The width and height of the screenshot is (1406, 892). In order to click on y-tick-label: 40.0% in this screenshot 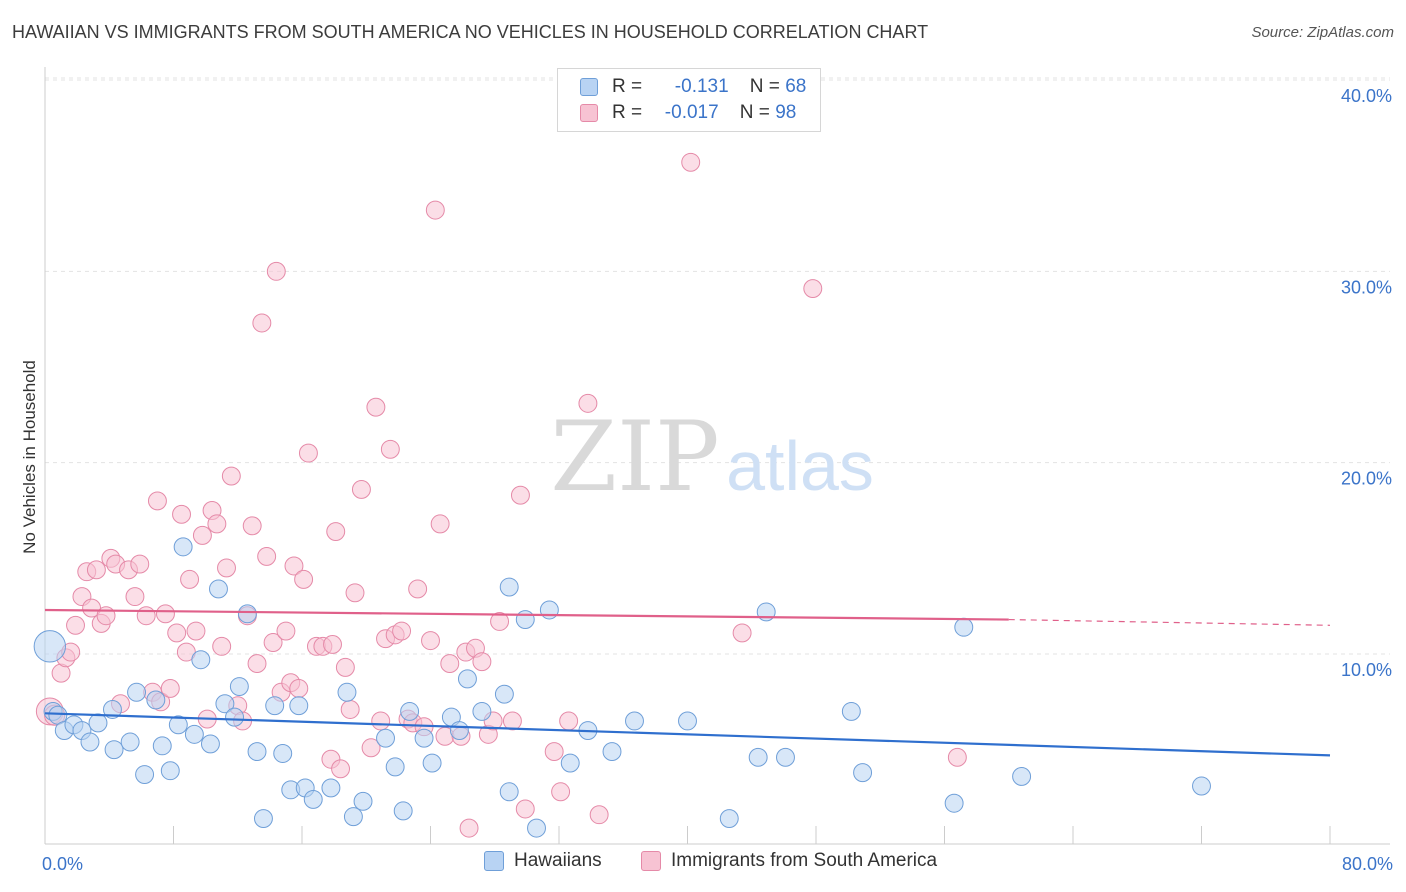, I will do `click(1366, 96)`.